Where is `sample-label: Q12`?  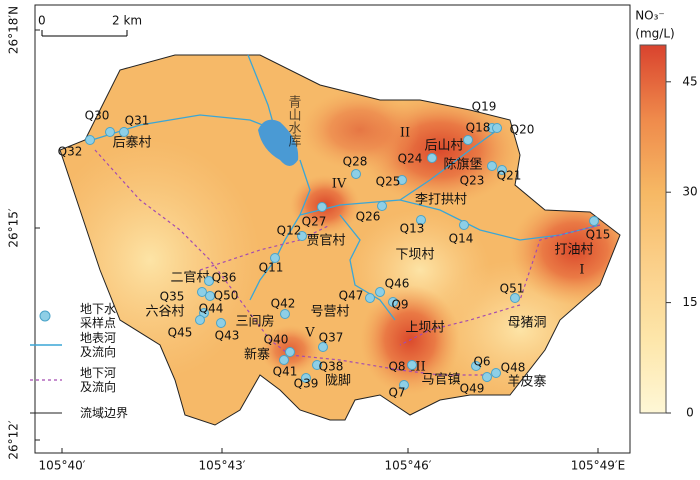 sample-label: Q12 is located at coordinates (289, 231).